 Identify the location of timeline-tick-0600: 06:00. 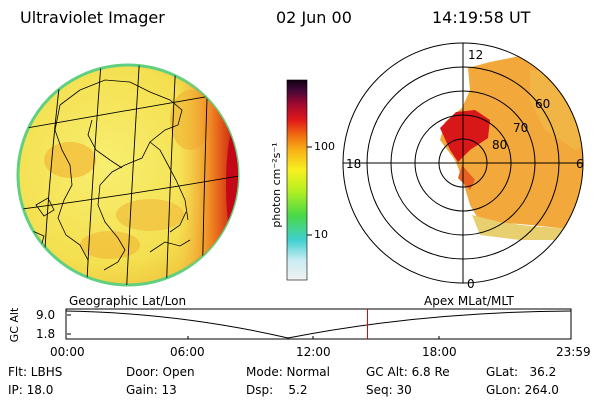
(187, 352).